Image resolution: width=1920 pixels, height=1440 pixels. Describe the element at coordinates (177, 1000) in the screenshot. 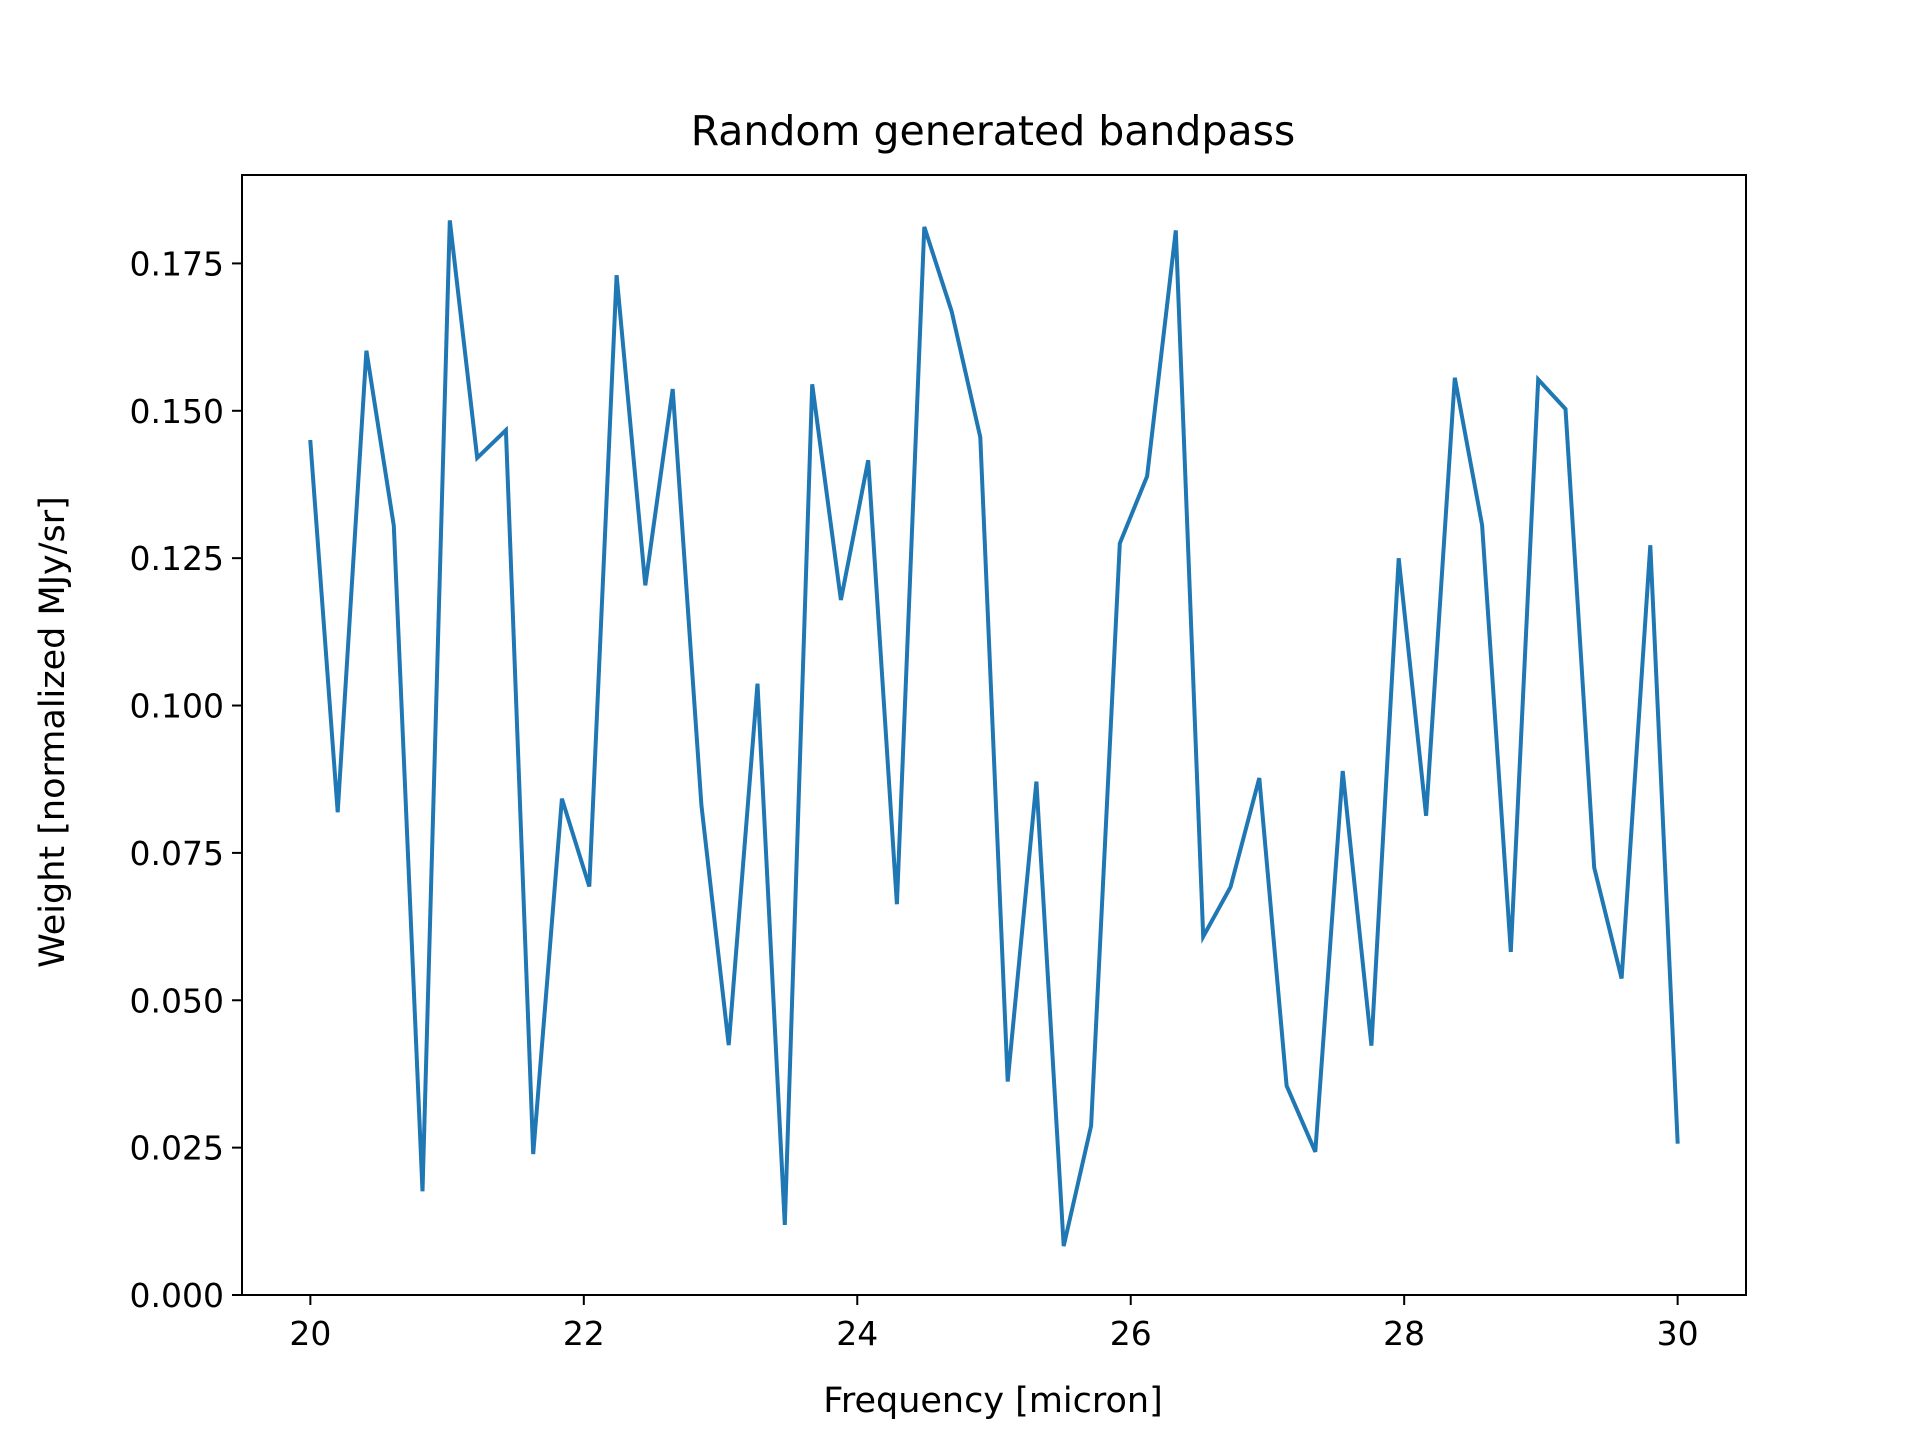

I see `y-tick-label: 0.050` at that location.